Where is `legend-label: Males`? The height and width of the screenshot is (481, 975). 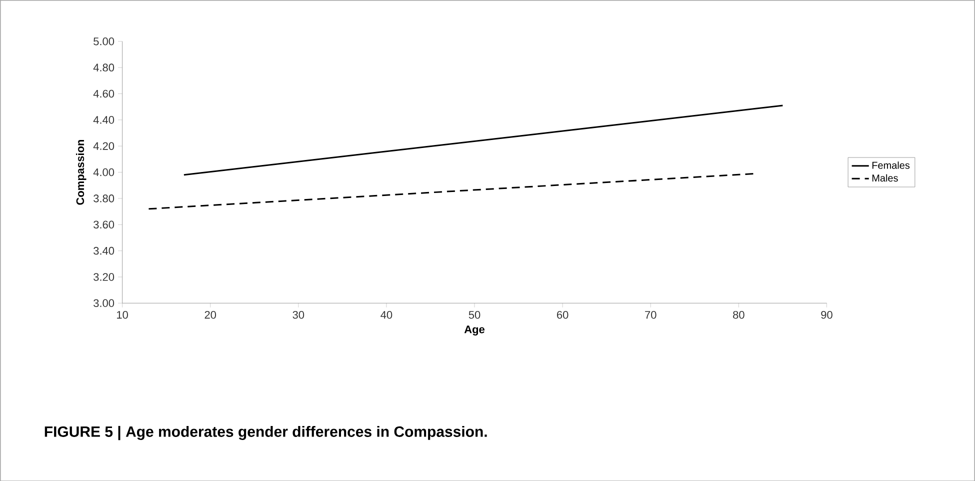 legend-label: Males is located at coordinates (885, 178).